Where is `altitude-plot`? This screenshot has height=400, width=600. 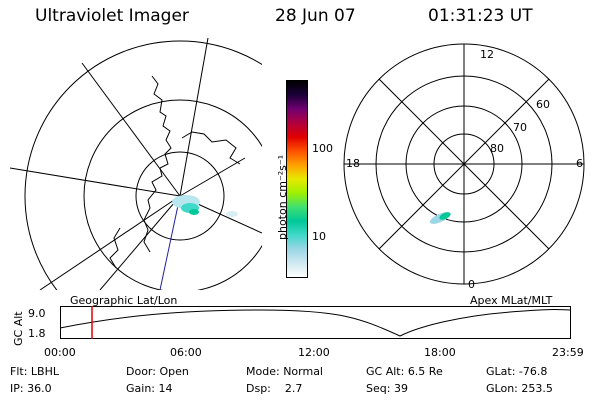
altitude-plot is located at coordinates (315, 322).